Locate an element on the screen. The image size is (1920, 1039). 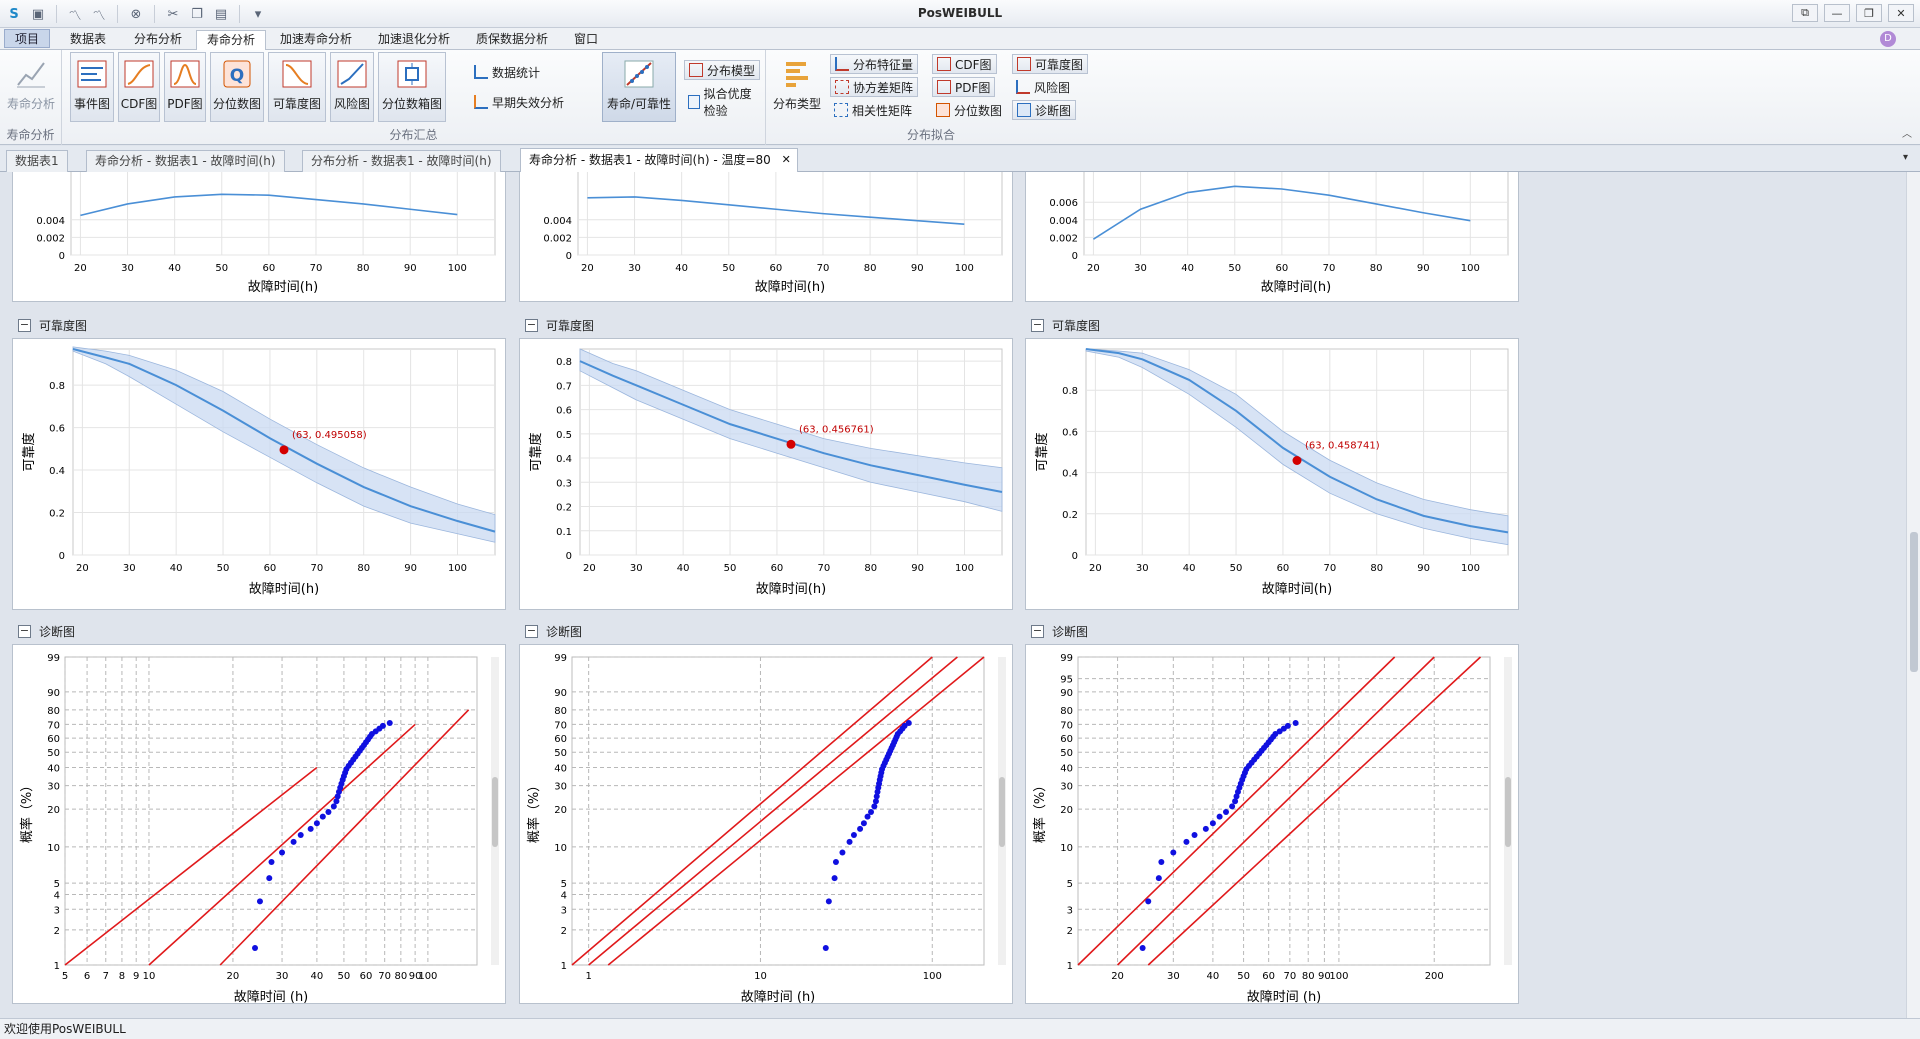
cut-icon: ✂ is located at coordinates (173, 14).